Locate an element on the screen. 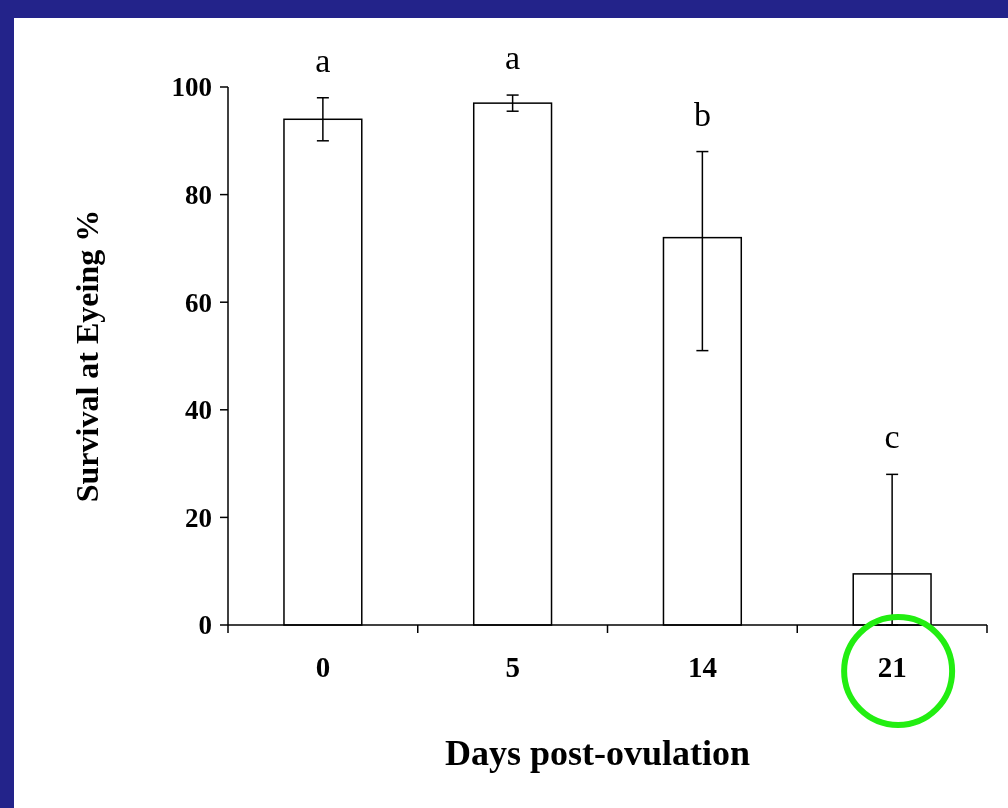 Image resolution: width=1008 pixels, height=808 pixels. x-tick-label: 21 is located at coordinates (892, 667).